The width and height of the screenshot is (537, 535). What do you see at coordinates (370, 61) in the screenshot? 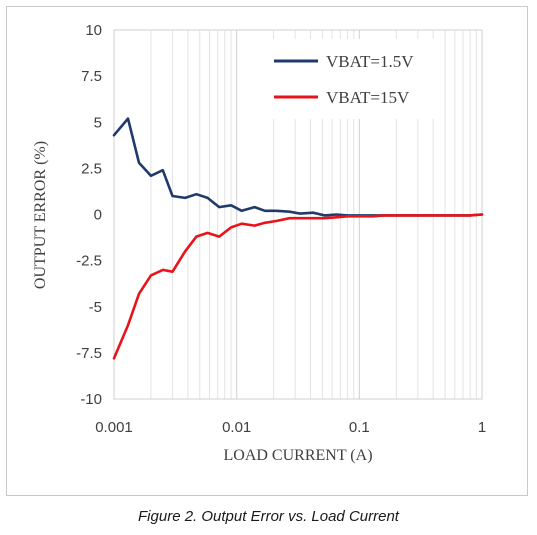
I see `legend-label: VBAT=1.5V` at bounding box center [370, 61].